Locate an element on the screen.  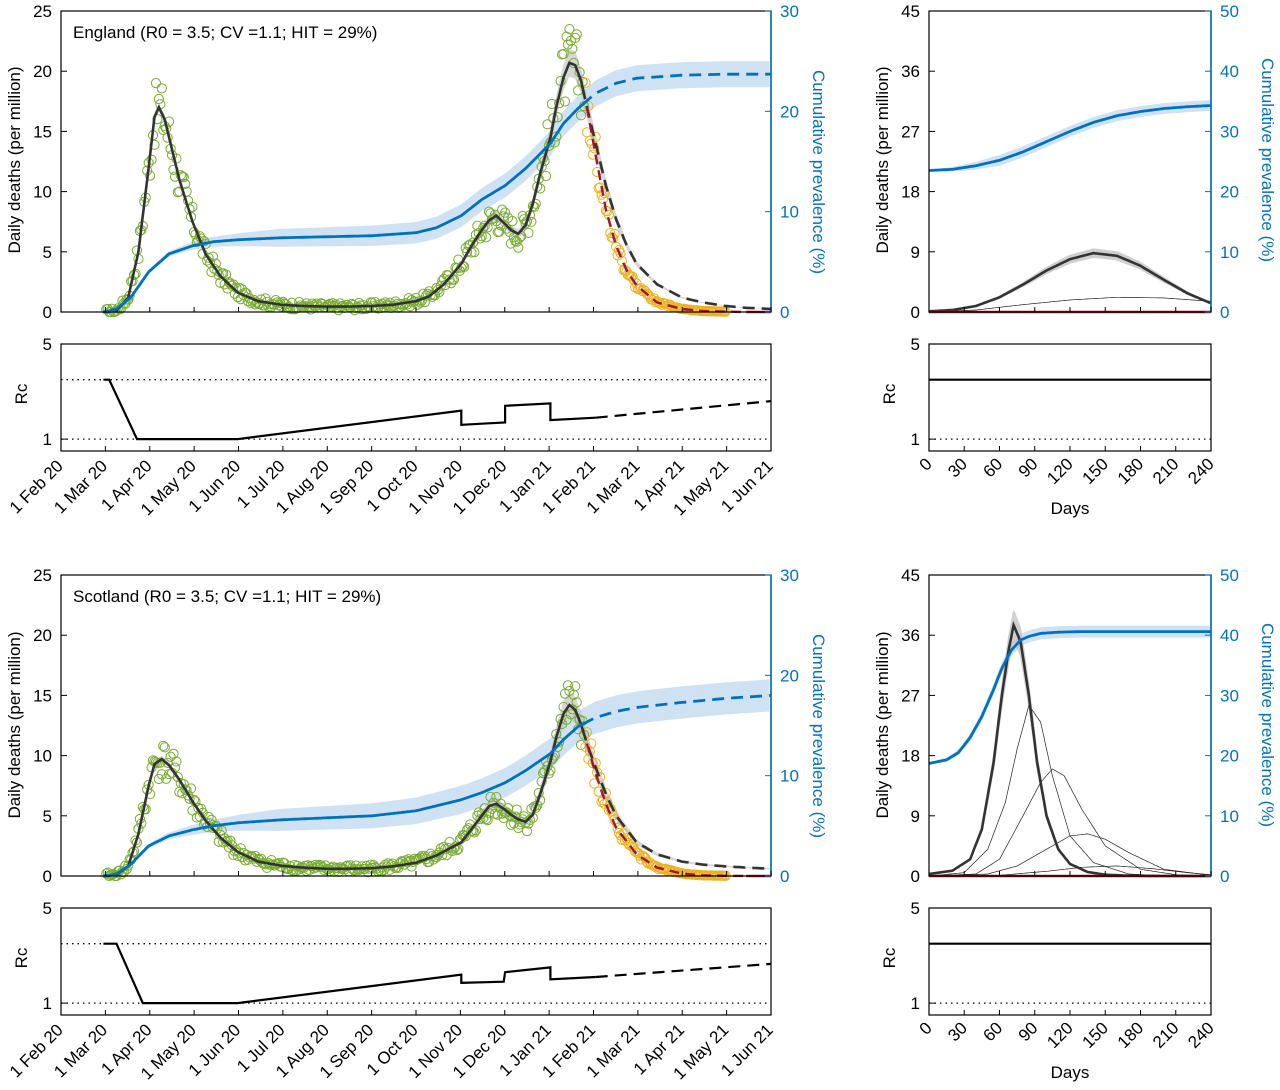
scotland-days-frame is located at coordinates (1070, 725).